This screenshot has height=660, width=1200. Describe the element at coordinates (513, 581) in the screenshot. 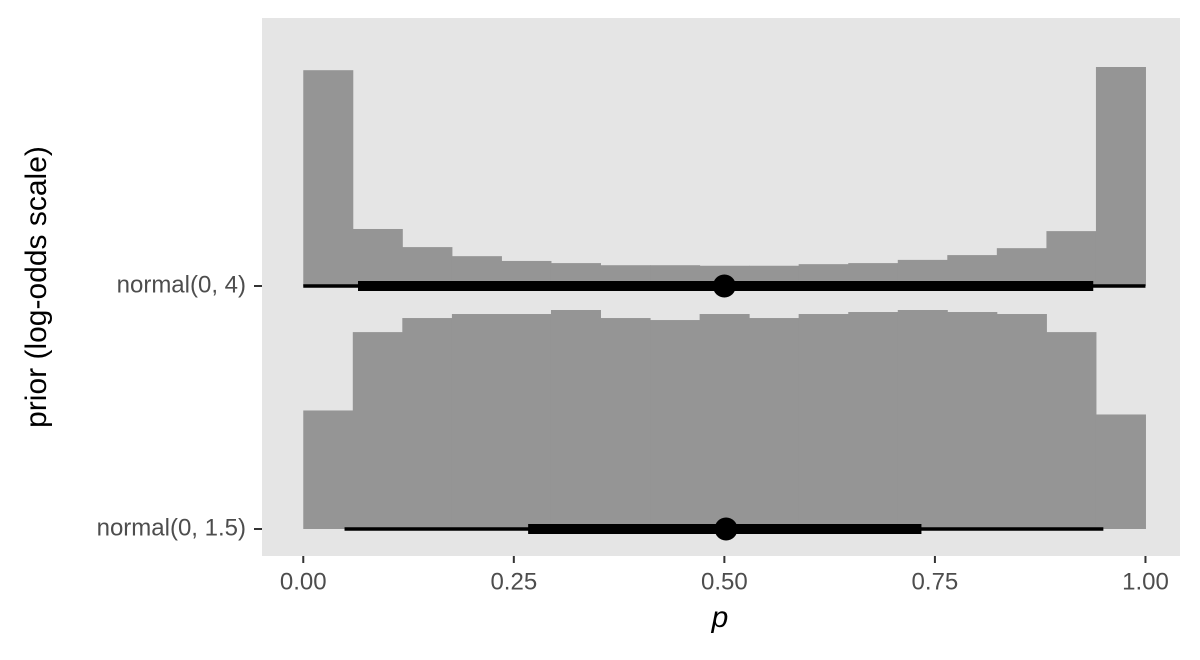

I see `x-tick-label: 0.25` at that location.